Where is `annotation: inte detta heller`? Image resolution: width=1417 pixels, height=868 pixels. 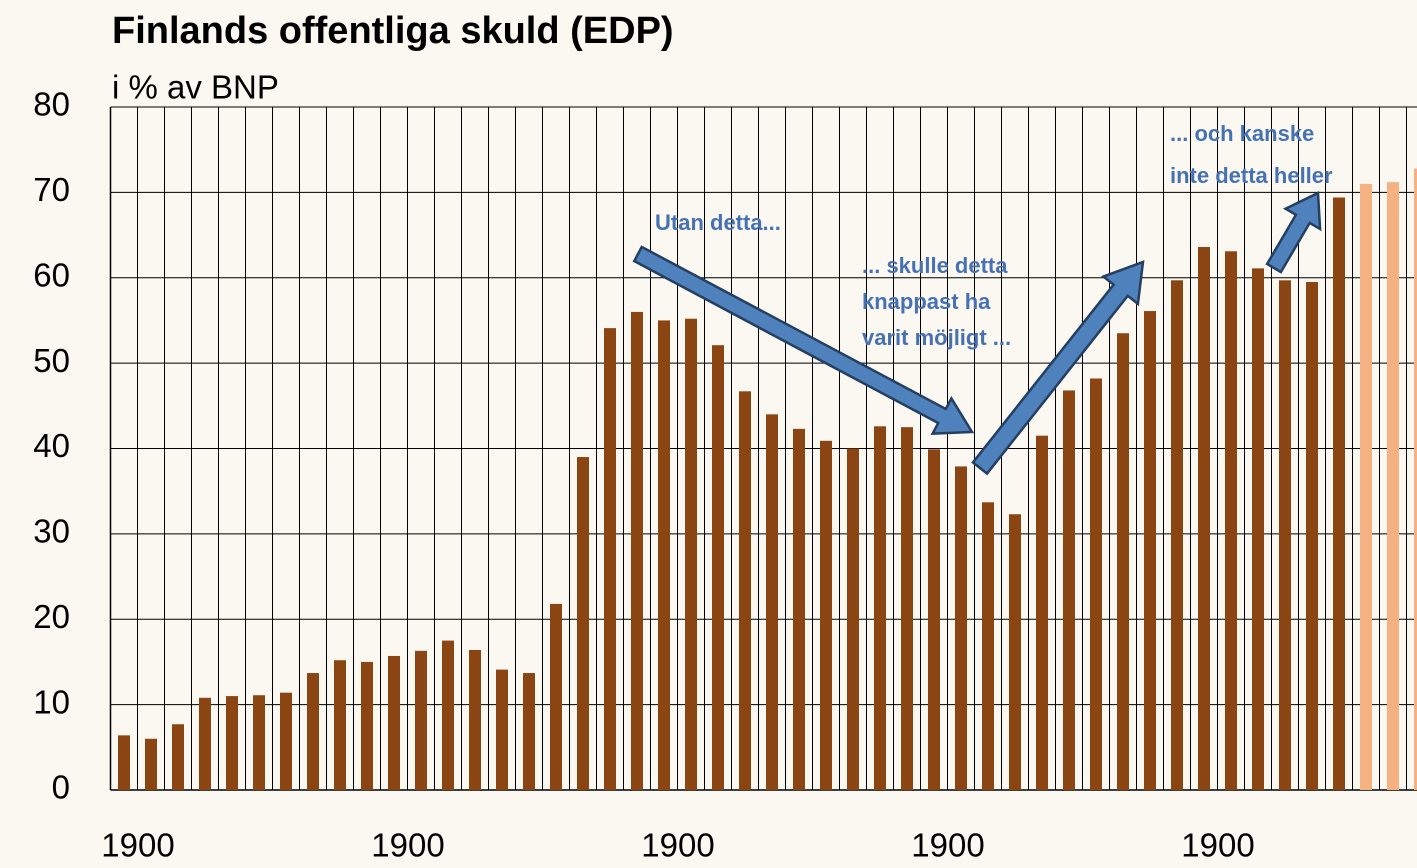
annotation: inte detta heller is located at coordinates (1251, 175).